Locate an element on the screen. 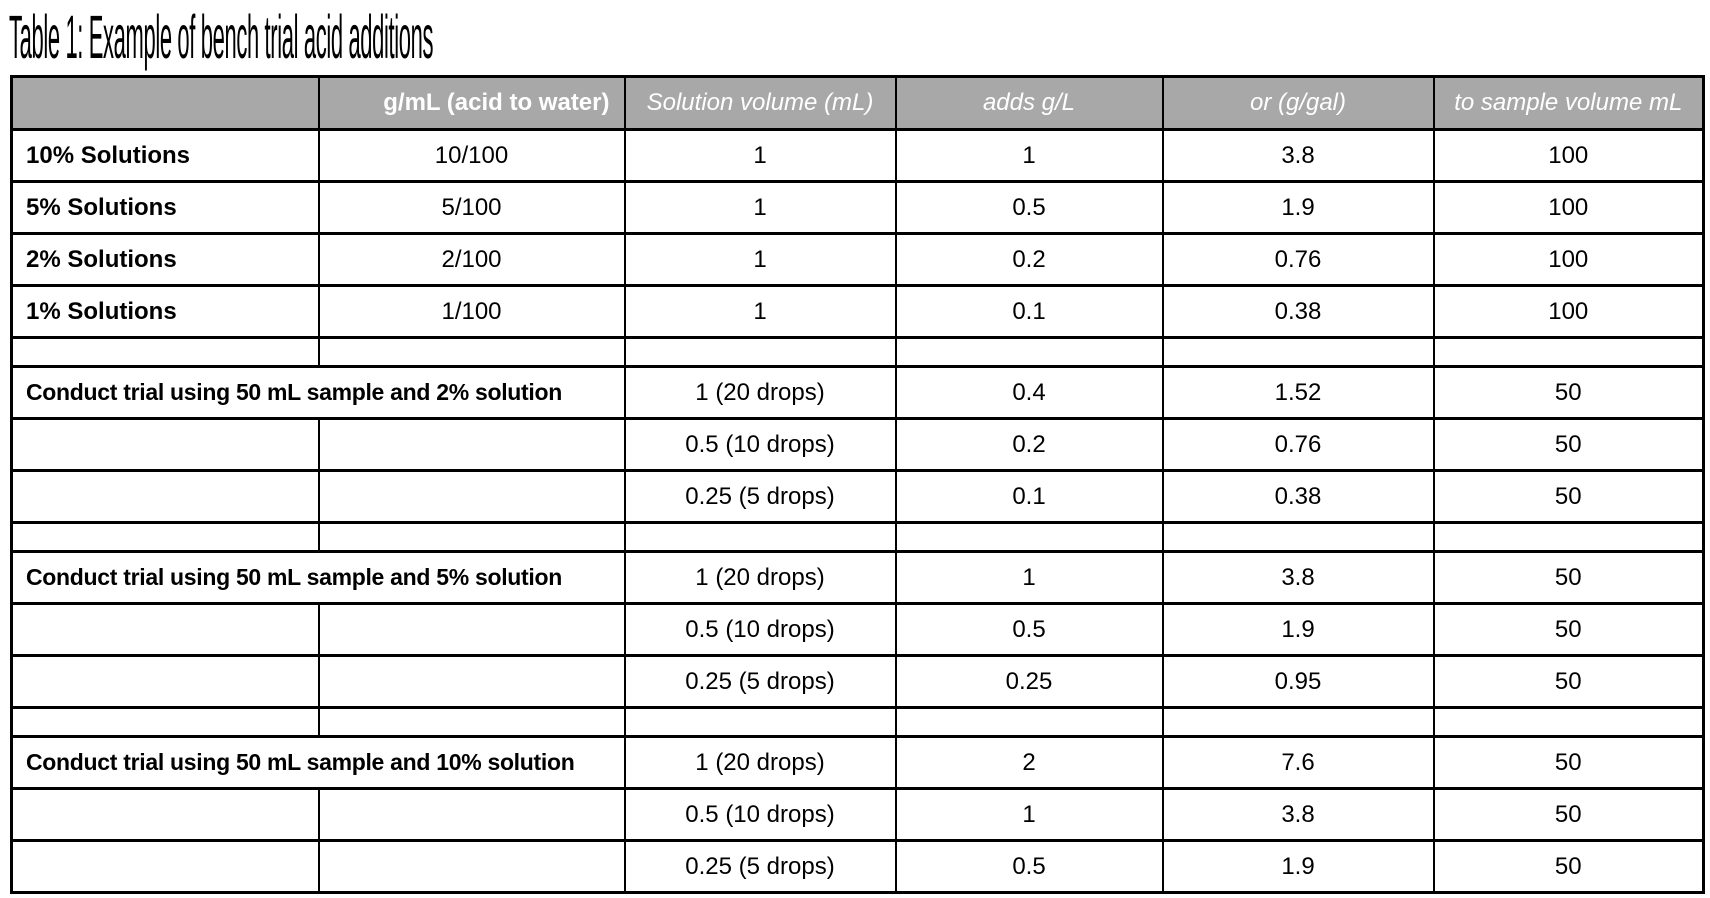  table-cell: 7.6 is located at coordinates (1298, 762).